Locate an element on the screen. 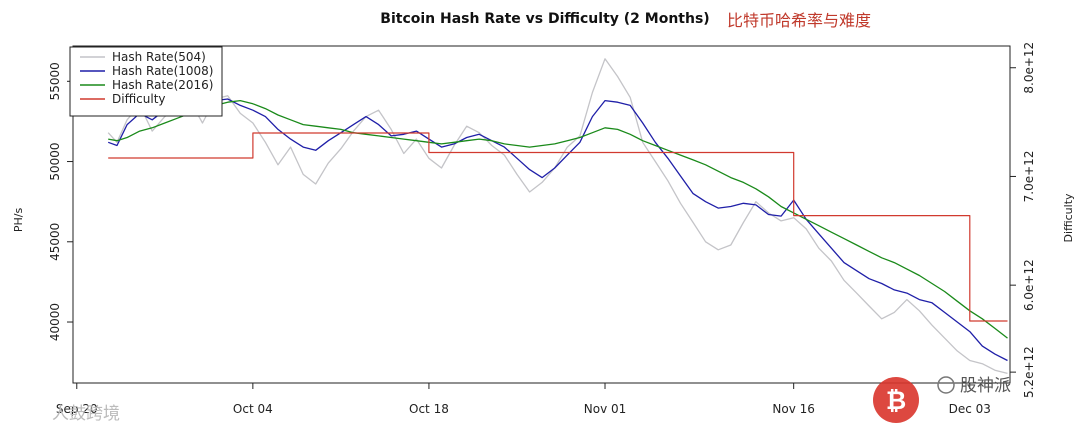  bitcoin-logo-icon is located at coordinates (896, 400).